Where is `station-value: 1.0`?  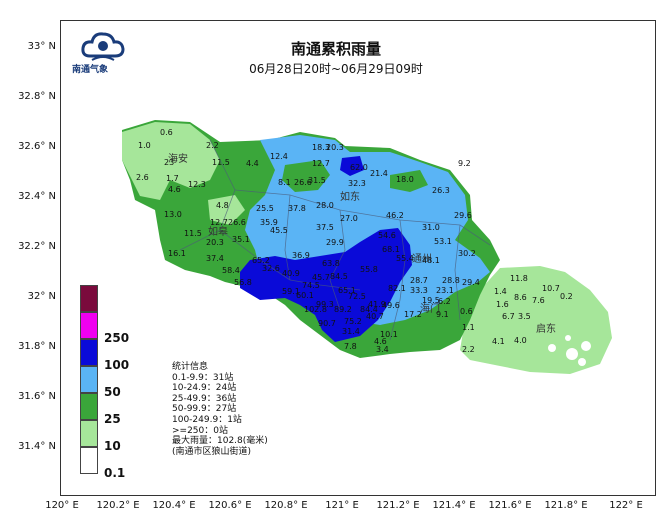 station-value: 1.0 is located at coordinates (144, 145).